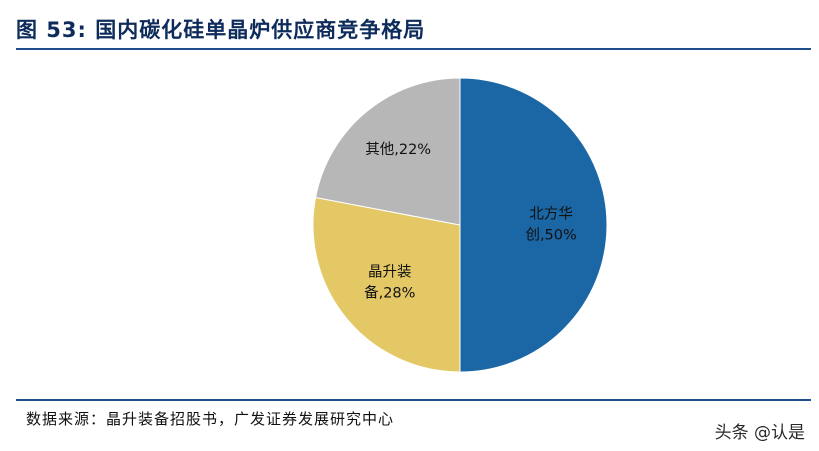 This screenshot has height=451, width=819. I want to click on watermark: 头条 @认是, so click(759, 433).